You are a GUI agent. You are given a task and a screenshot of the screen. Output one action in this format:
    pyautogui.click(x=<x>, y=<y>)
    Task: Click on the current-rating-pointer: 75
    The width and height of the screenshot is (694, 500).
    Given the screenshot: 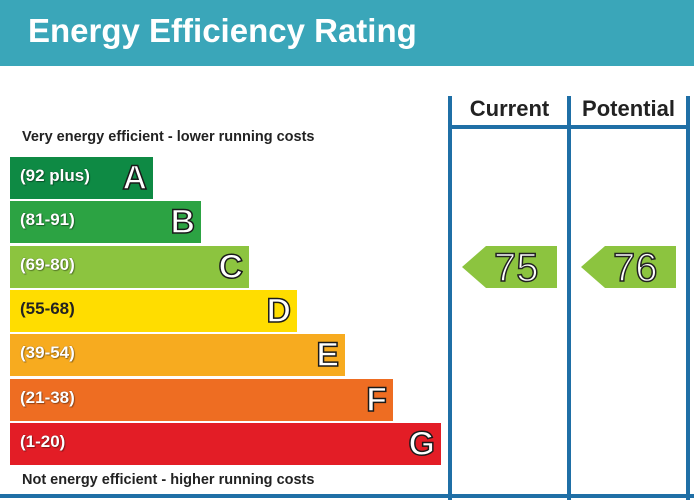 What is the action you would take?
    pyautogui.click(x=509, y=268)
    